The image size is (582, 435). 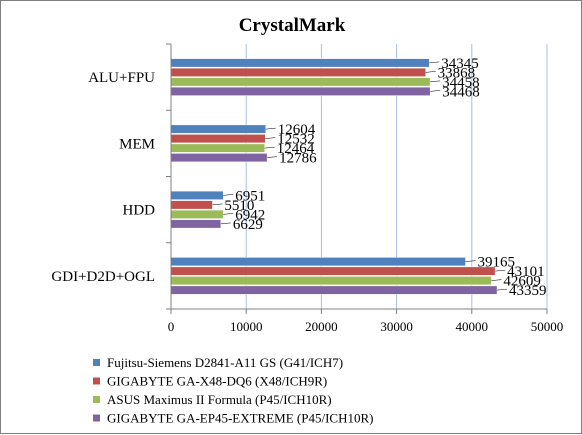 I want to click on data-label: 12532, so click(x=296, y=140).